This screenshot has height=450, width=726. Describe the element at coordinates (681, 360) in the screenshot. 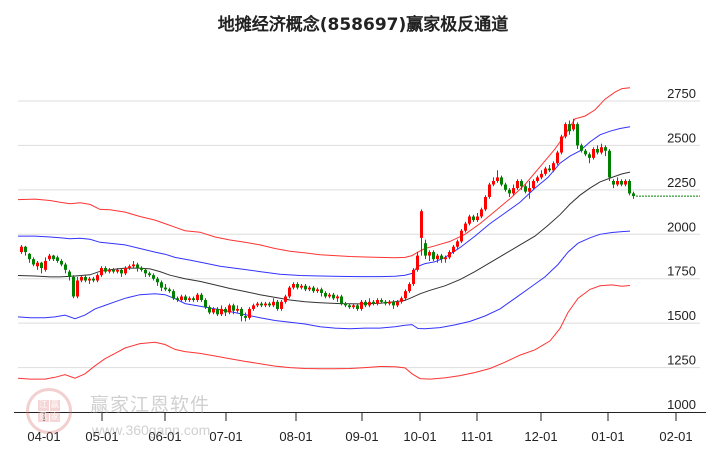

I see `y-tick-label: 1250` at that location.